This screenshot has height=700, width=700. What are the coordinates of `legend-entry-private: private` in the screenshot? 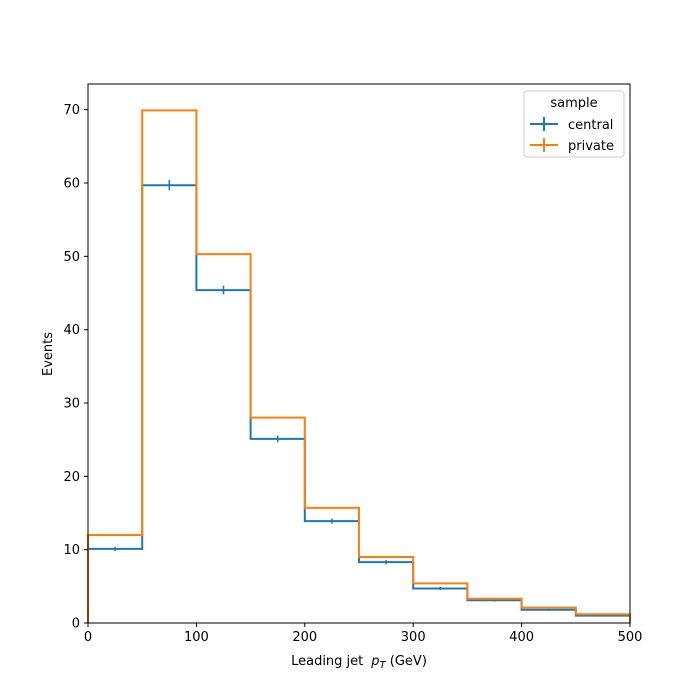 It's located at (572, 146).